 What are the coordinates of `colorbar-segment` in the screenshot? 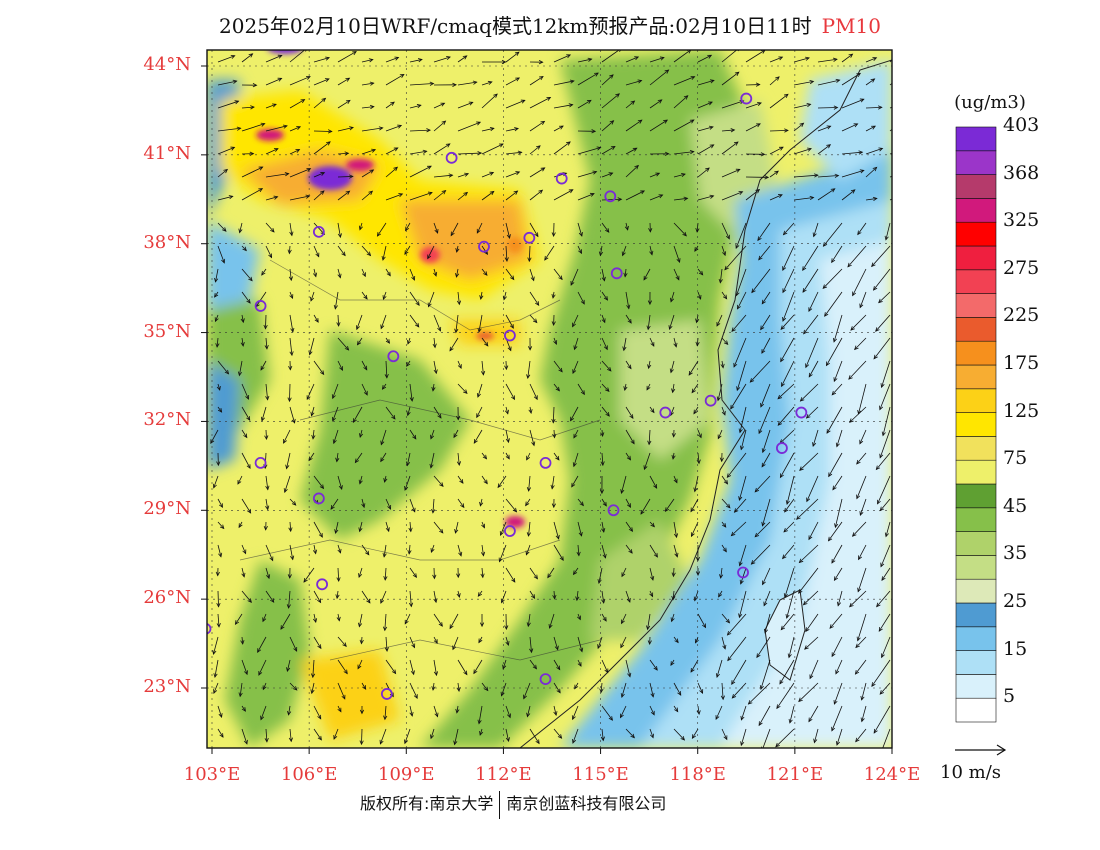 It's located at (976, 472).